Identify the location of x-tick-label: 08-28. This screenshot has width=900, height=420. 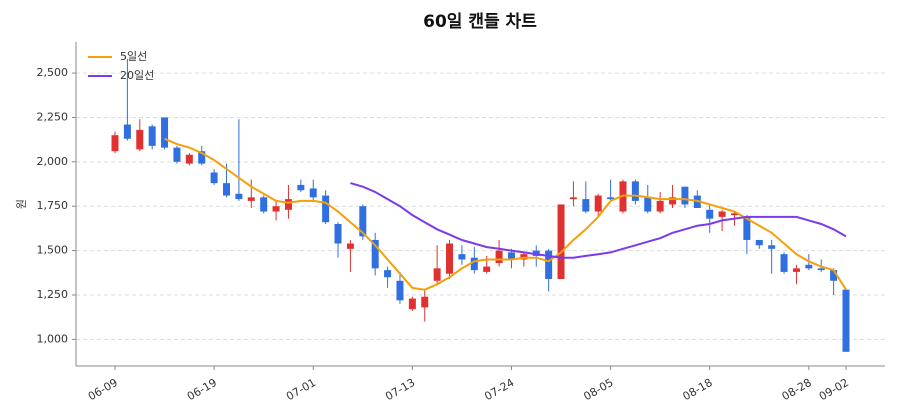
(797, 389).